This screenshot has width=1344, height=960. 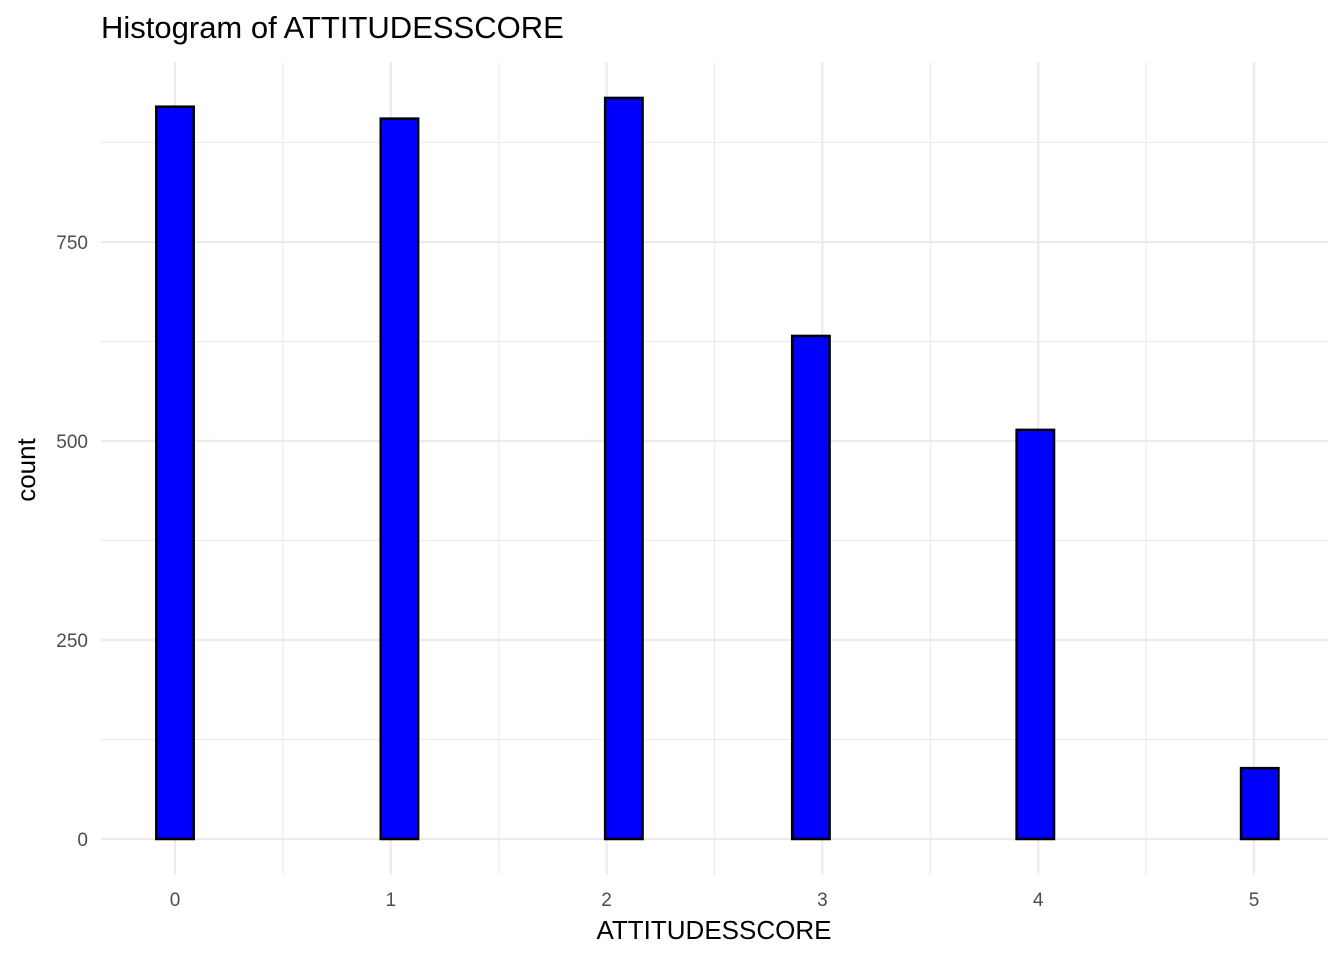 I want to click on y-tick-label: 0, so click(x=82, y=840).